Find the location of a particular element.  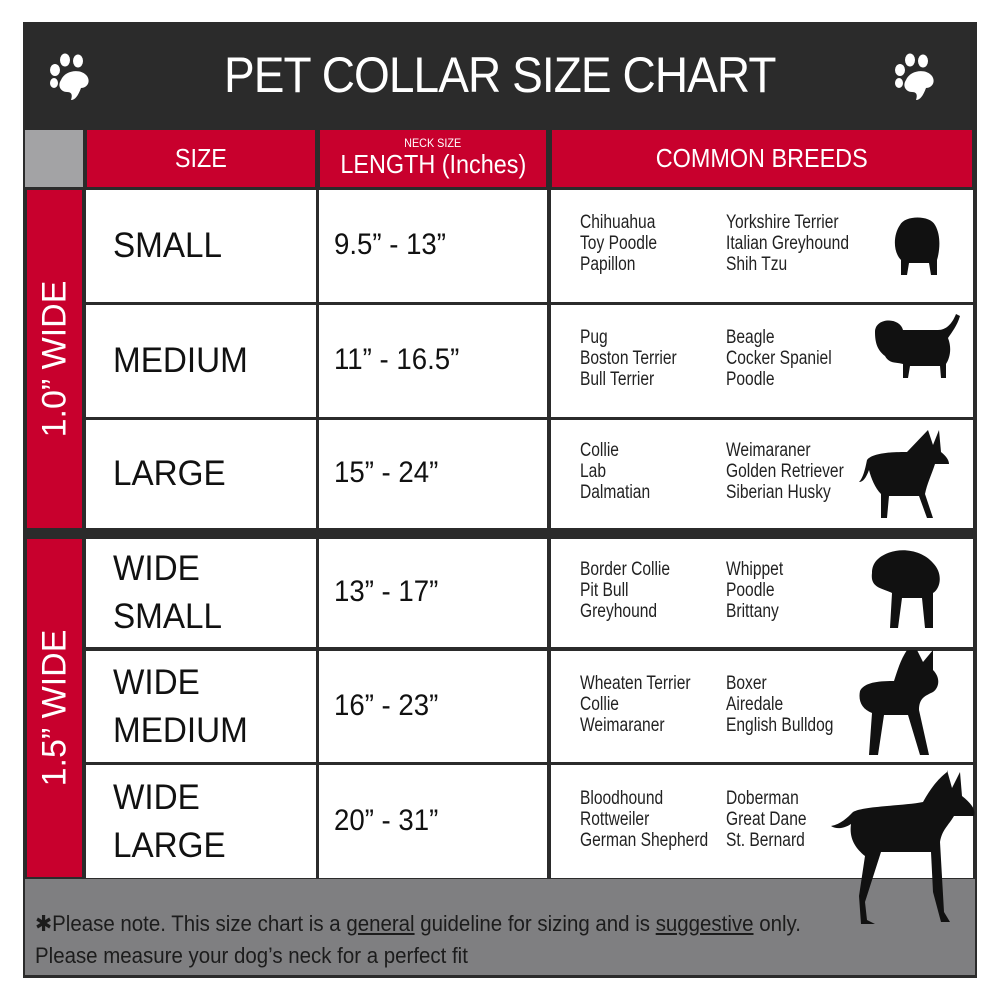

group-label: 1.0” WIDE is located at coordinates (54, 359).